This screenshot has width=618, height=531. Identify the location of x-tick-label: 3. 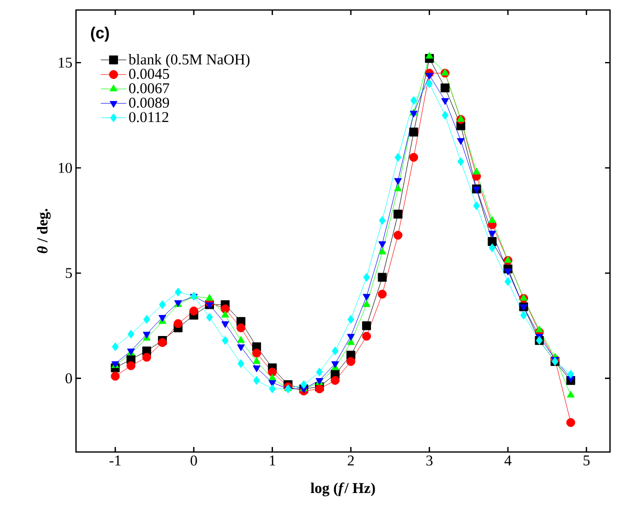
(429, 461).